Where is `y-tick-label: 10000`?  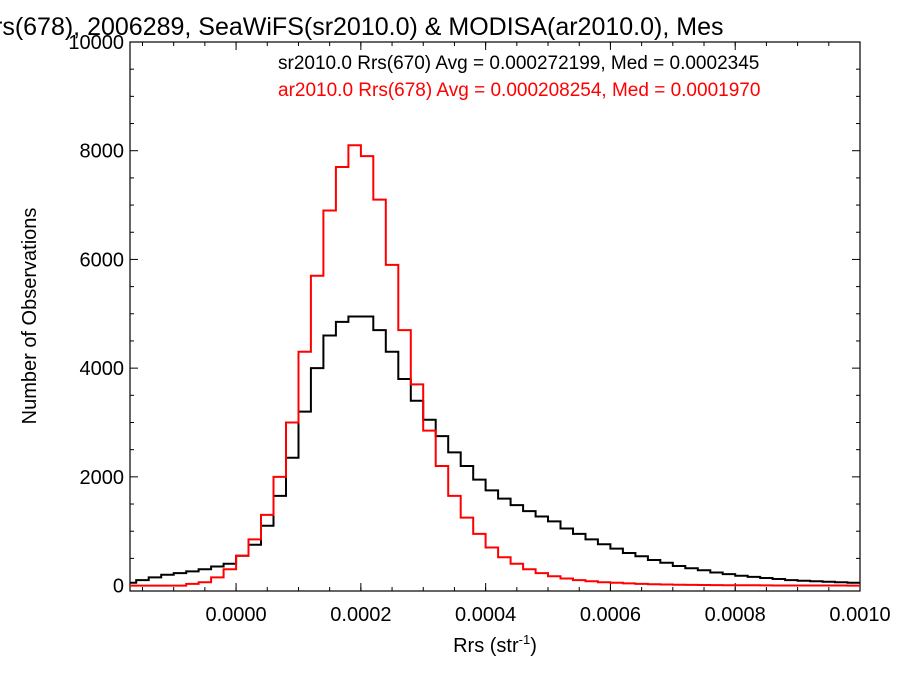
y-tick-label: 10000 is located at coordinates (96, 43).